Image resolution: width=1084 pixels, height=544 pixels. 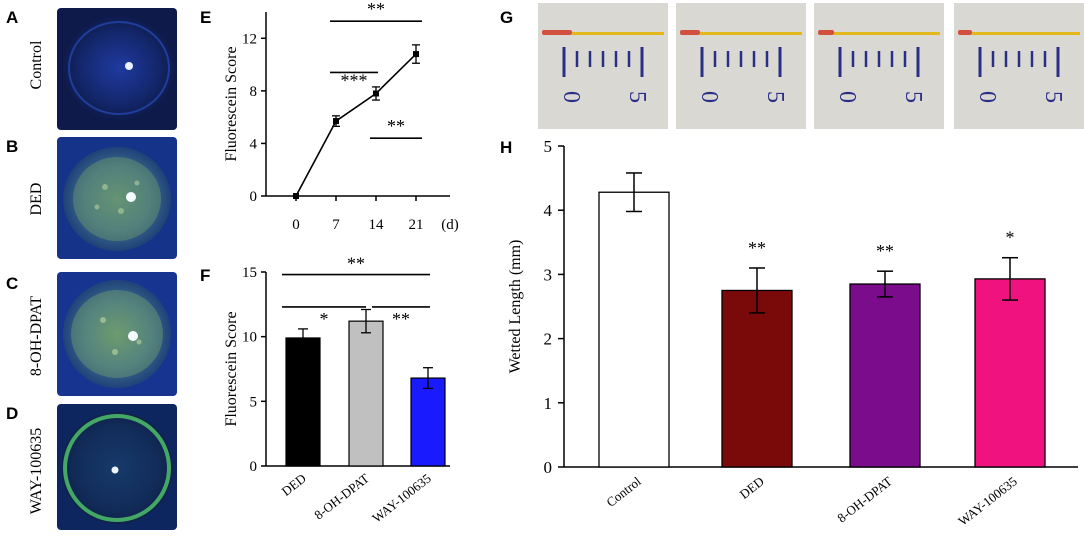 I want to click on e-y-label: Fluorescein Score, so click(x=231, y=103).